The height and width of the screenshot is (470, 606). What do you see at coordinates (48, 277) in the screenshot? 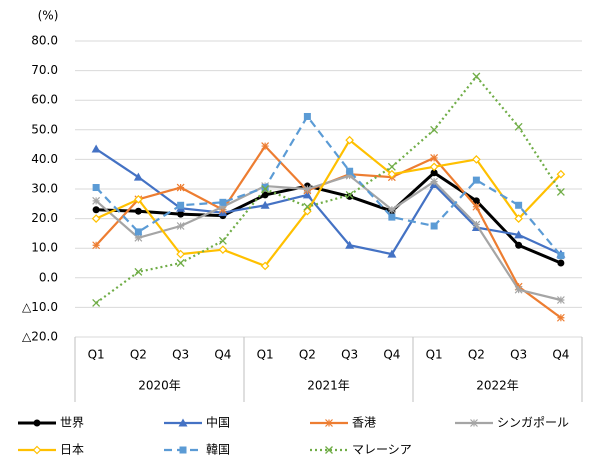
I see `y-tick-label: 0.0` at bounding box center [48, 277].